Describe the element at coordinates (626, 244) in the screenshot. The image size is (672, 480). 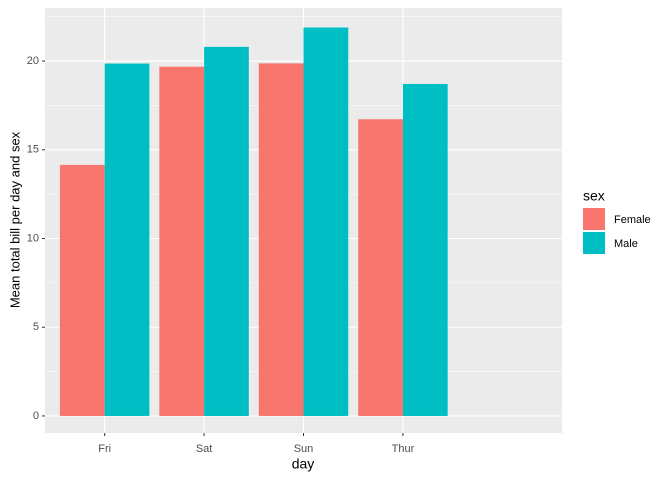
I see `legend-label: Male` at that location.